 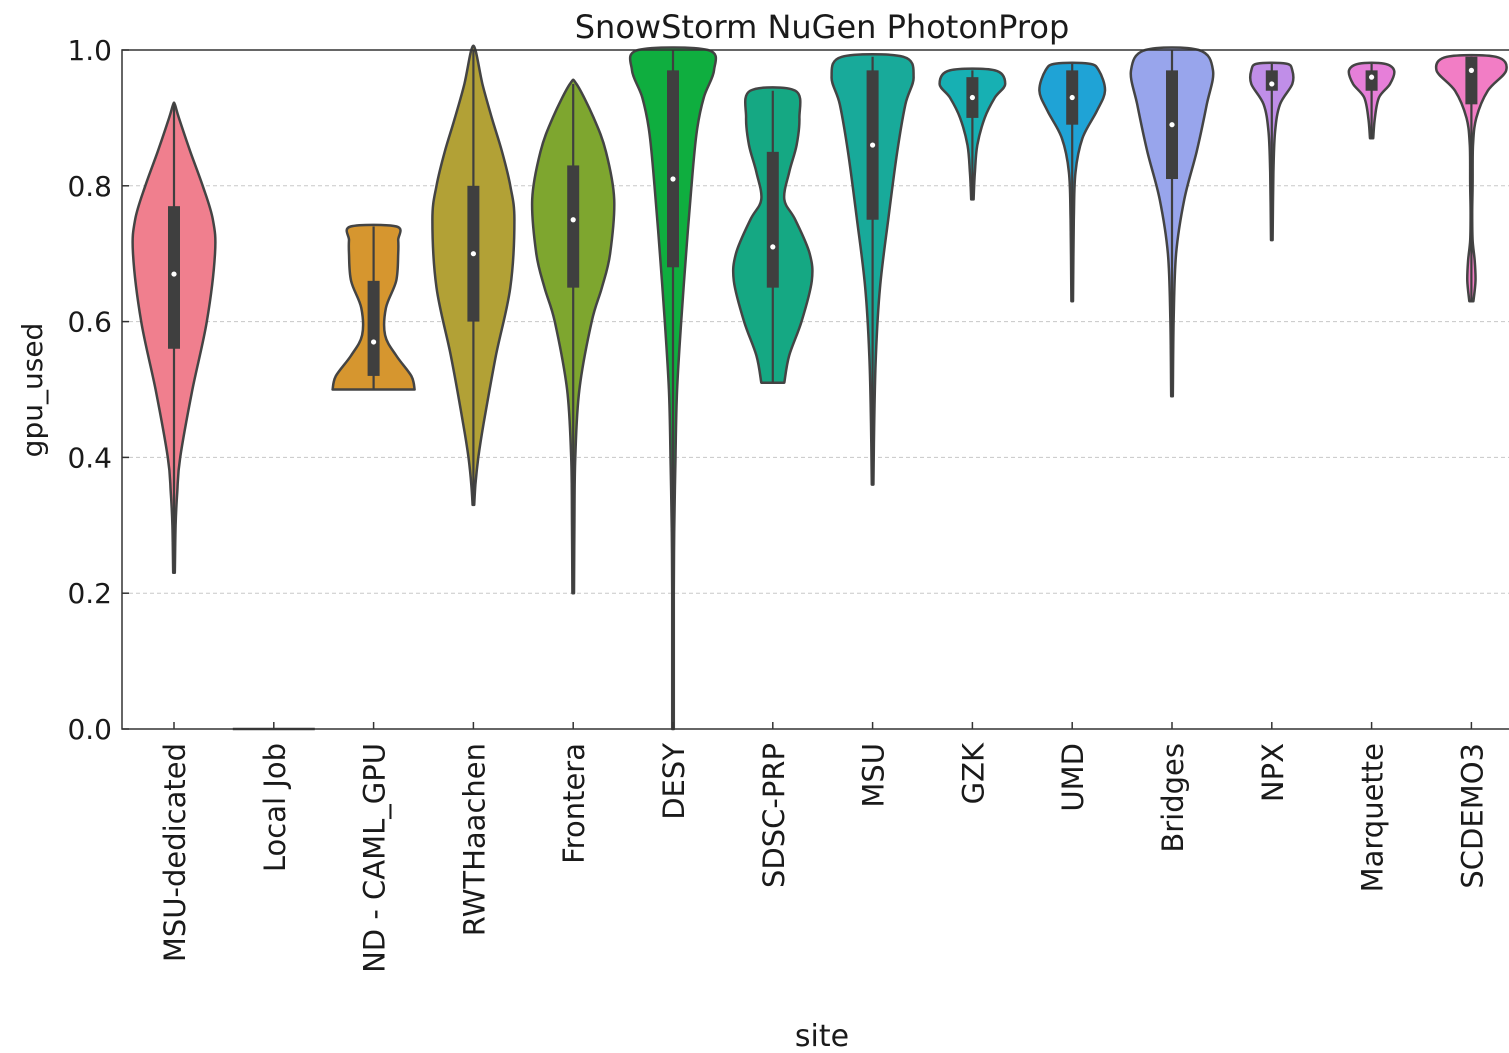 I want to click on x-tick-label: DESY, so click(x=674, y=781).